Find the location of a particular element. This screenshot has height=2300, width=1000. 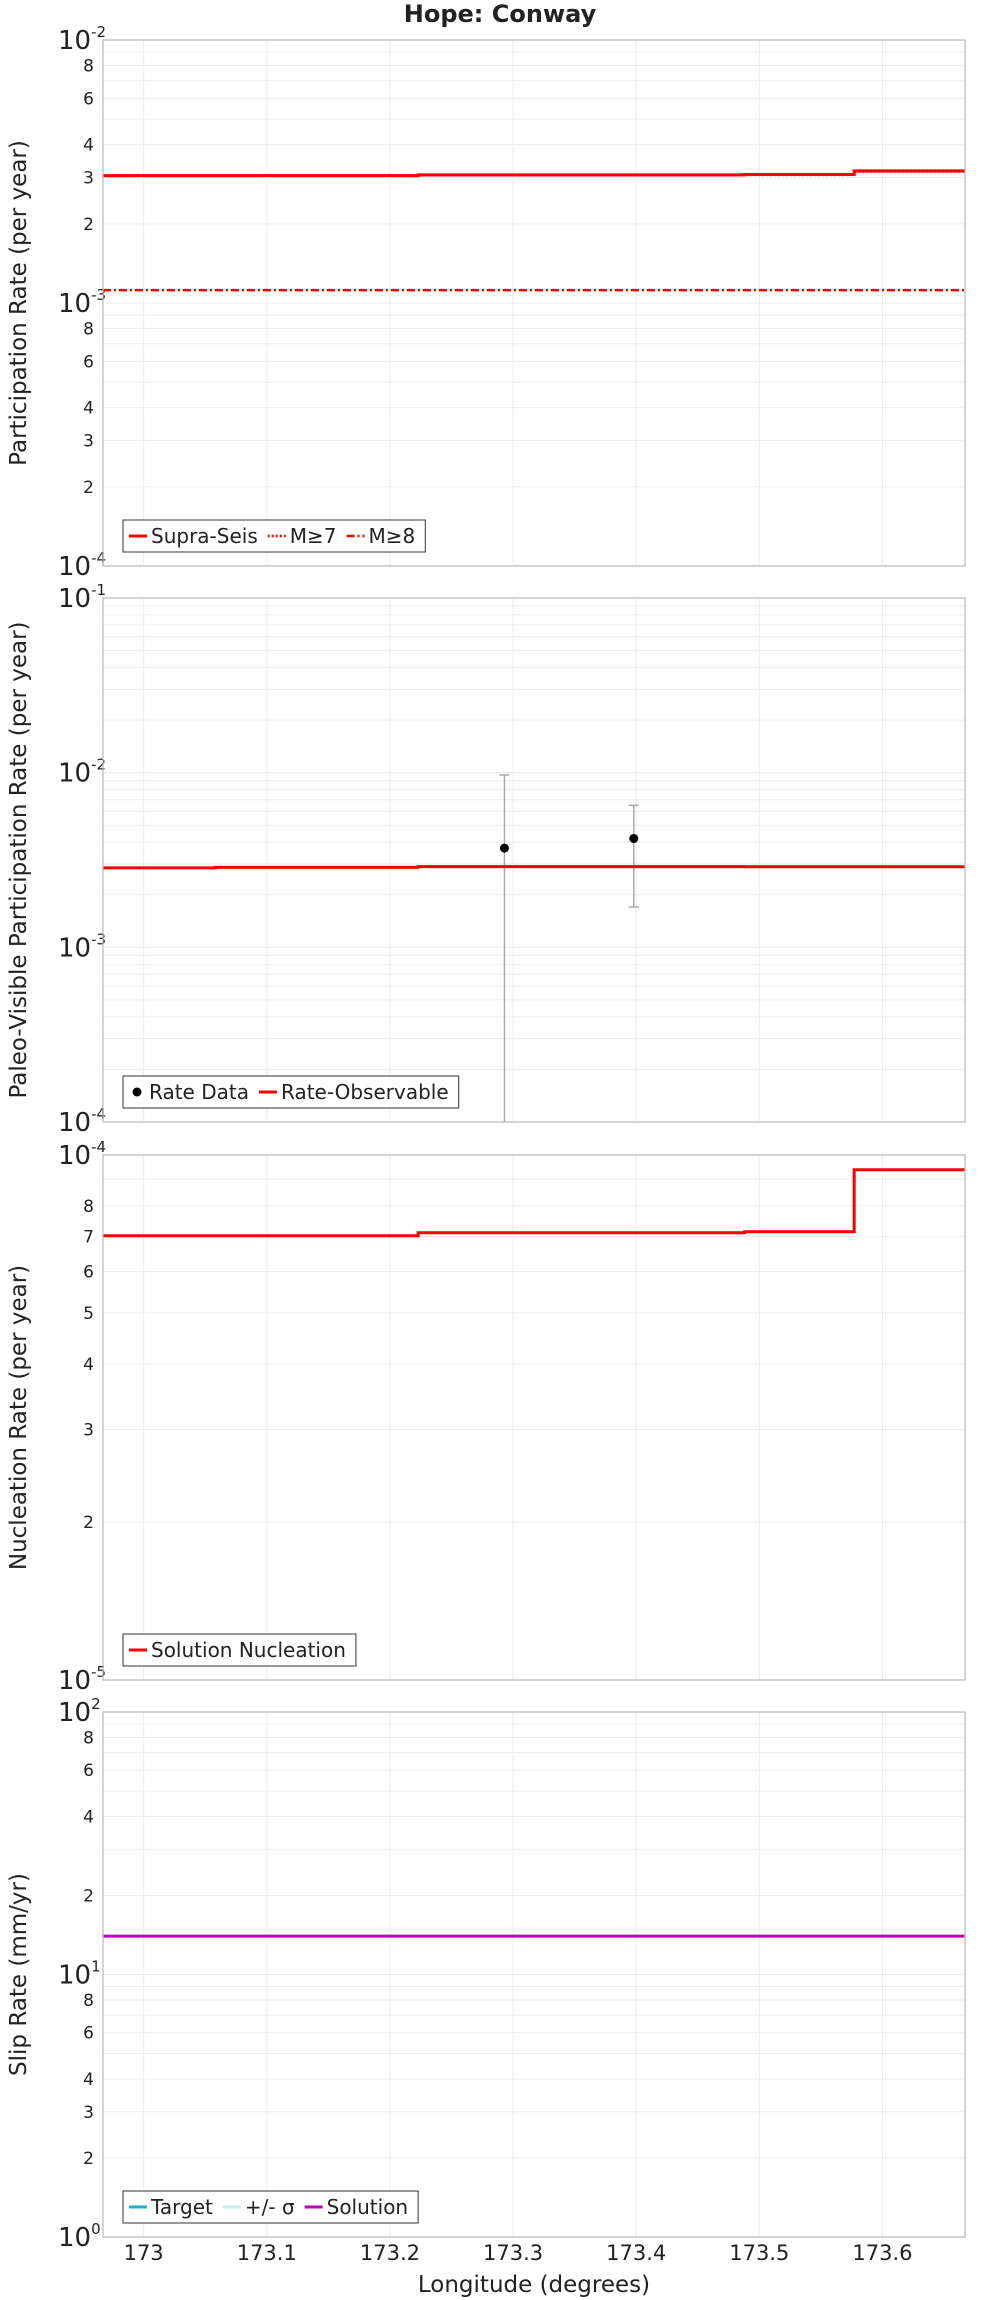

y-tick-label: 10⁻⁵ is located at coordinates (82, 1679).